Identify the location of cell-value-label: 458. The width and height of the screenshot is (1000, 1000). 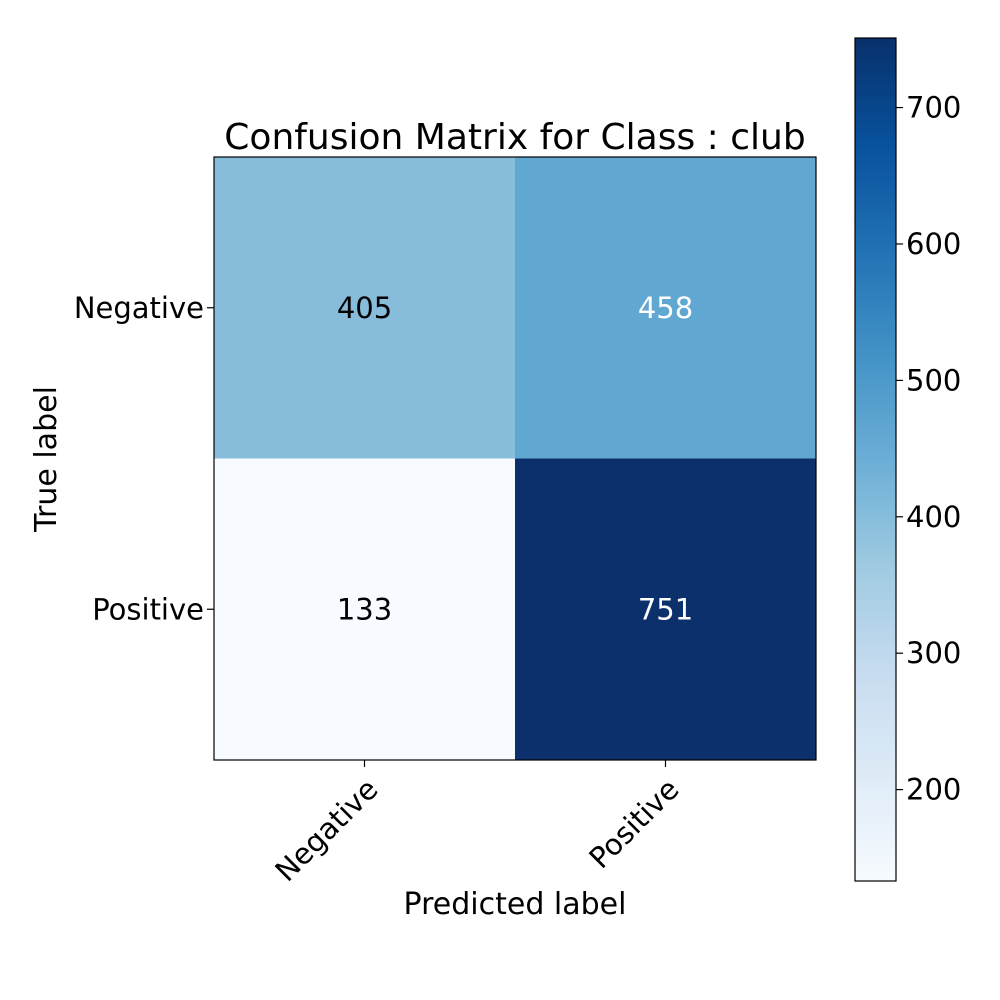
(665, 308).